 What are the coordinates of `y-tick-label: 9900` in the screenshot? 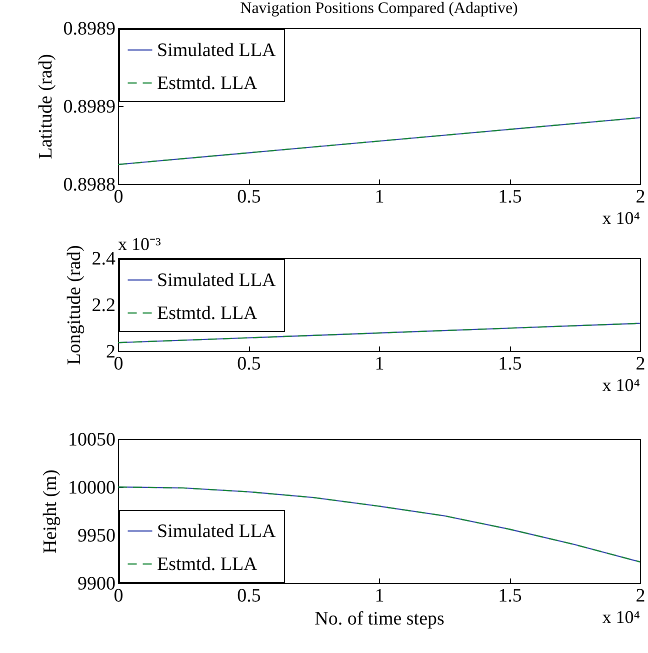 It's located at (97, 584).